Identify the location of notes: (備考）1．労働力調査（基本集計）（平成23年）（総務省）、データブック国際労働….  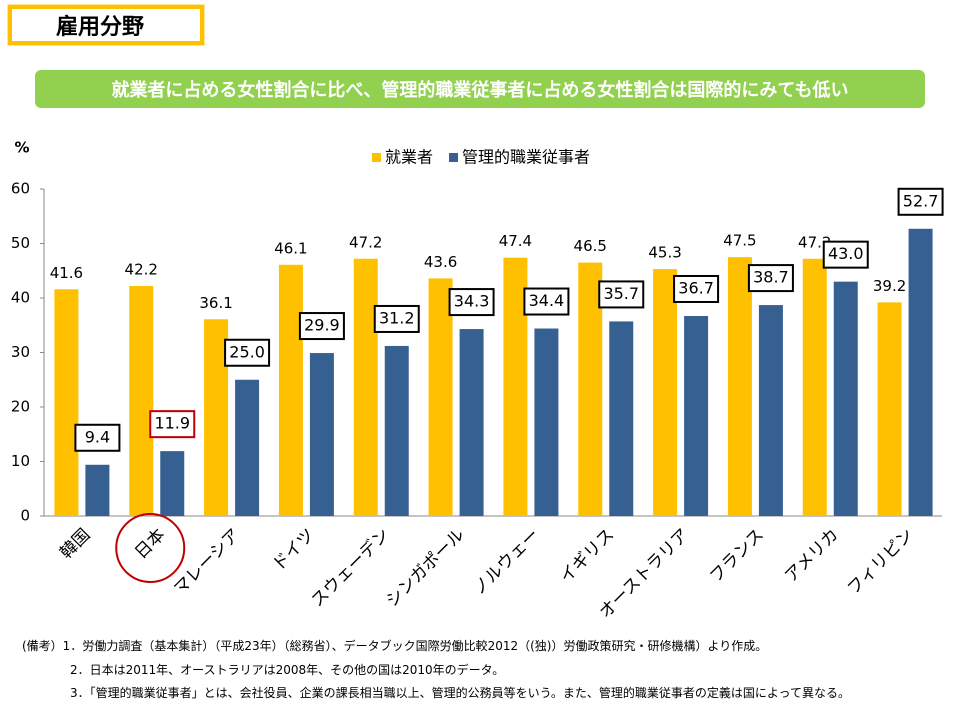
(436, 670).